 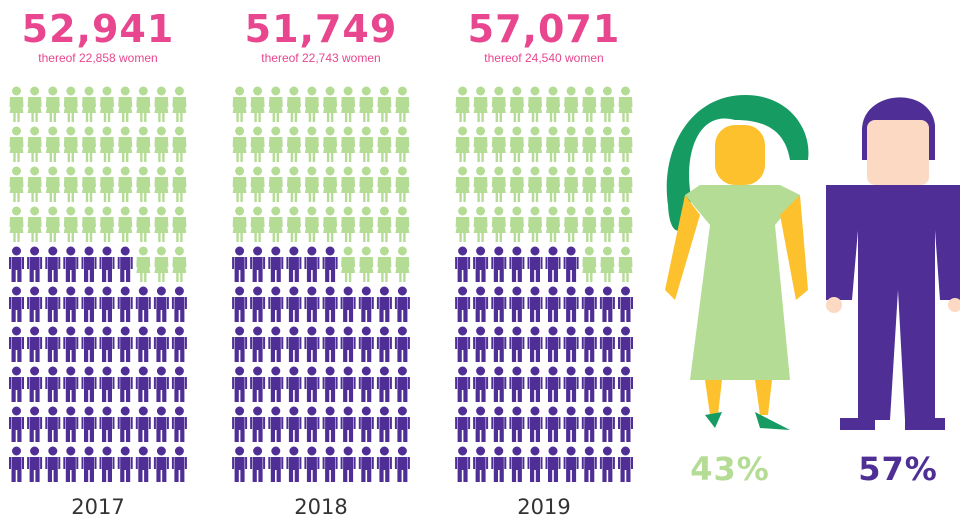 I want to click on subtitle: thereof 24,540 women, so click(x=543, y=58).